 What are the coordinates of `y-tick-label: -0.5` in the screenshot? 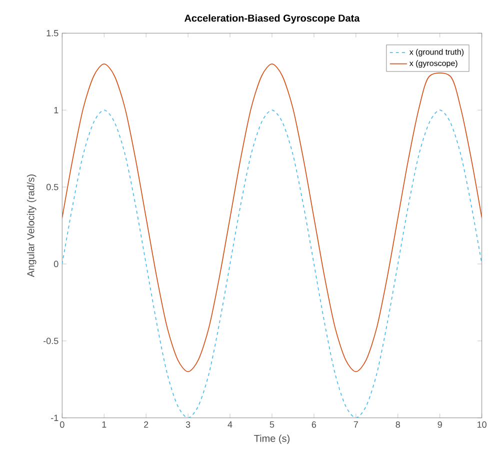 It's located at (51, 341).